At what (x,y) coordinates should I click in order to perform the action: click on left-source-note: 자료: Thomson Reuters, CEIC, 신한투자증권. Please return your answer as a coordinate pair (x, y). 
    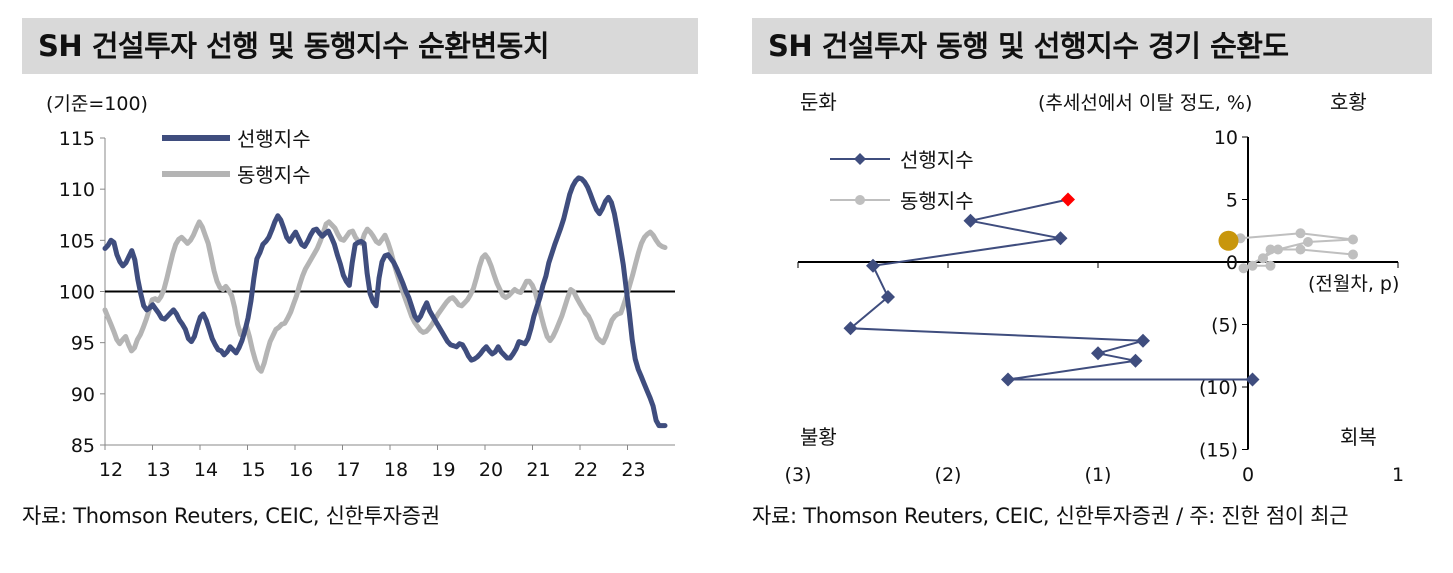
    Looking at the image, I should click on (231, 516).